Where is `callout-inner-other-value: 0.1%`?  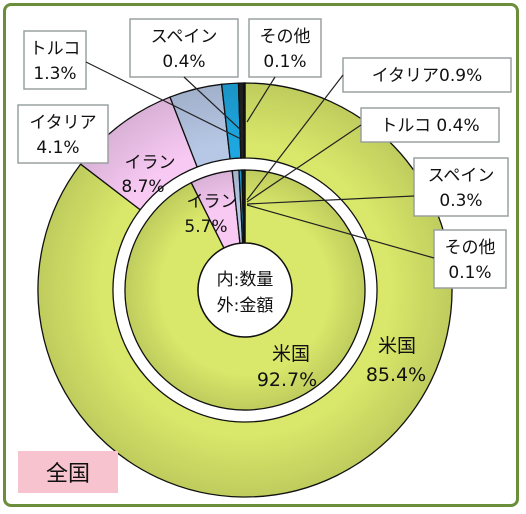 callout-inner-other-value: 0.1% is located at coordinates (469, 273).